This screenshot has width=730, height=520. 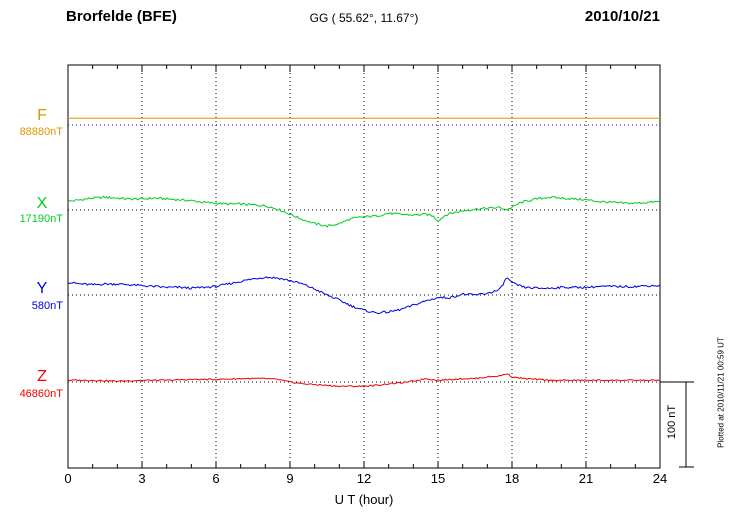 What do you see at coordinates (41, 394) in the screenshot?
I see `series-baseline-z: 46860nT` at bounding box center [41, 394].